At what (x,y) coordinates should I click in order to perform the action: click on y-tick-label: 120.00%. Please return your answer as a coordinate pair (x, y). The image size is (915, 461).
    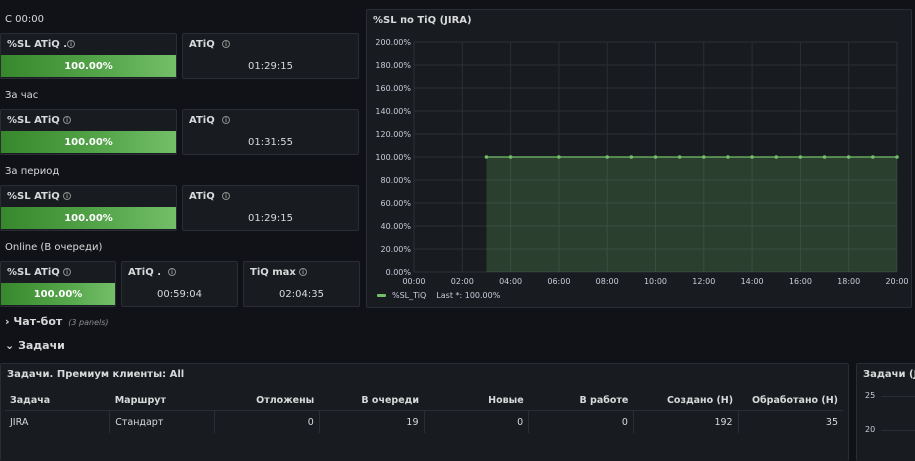
    Looking at the image, I should click on (393, 134).